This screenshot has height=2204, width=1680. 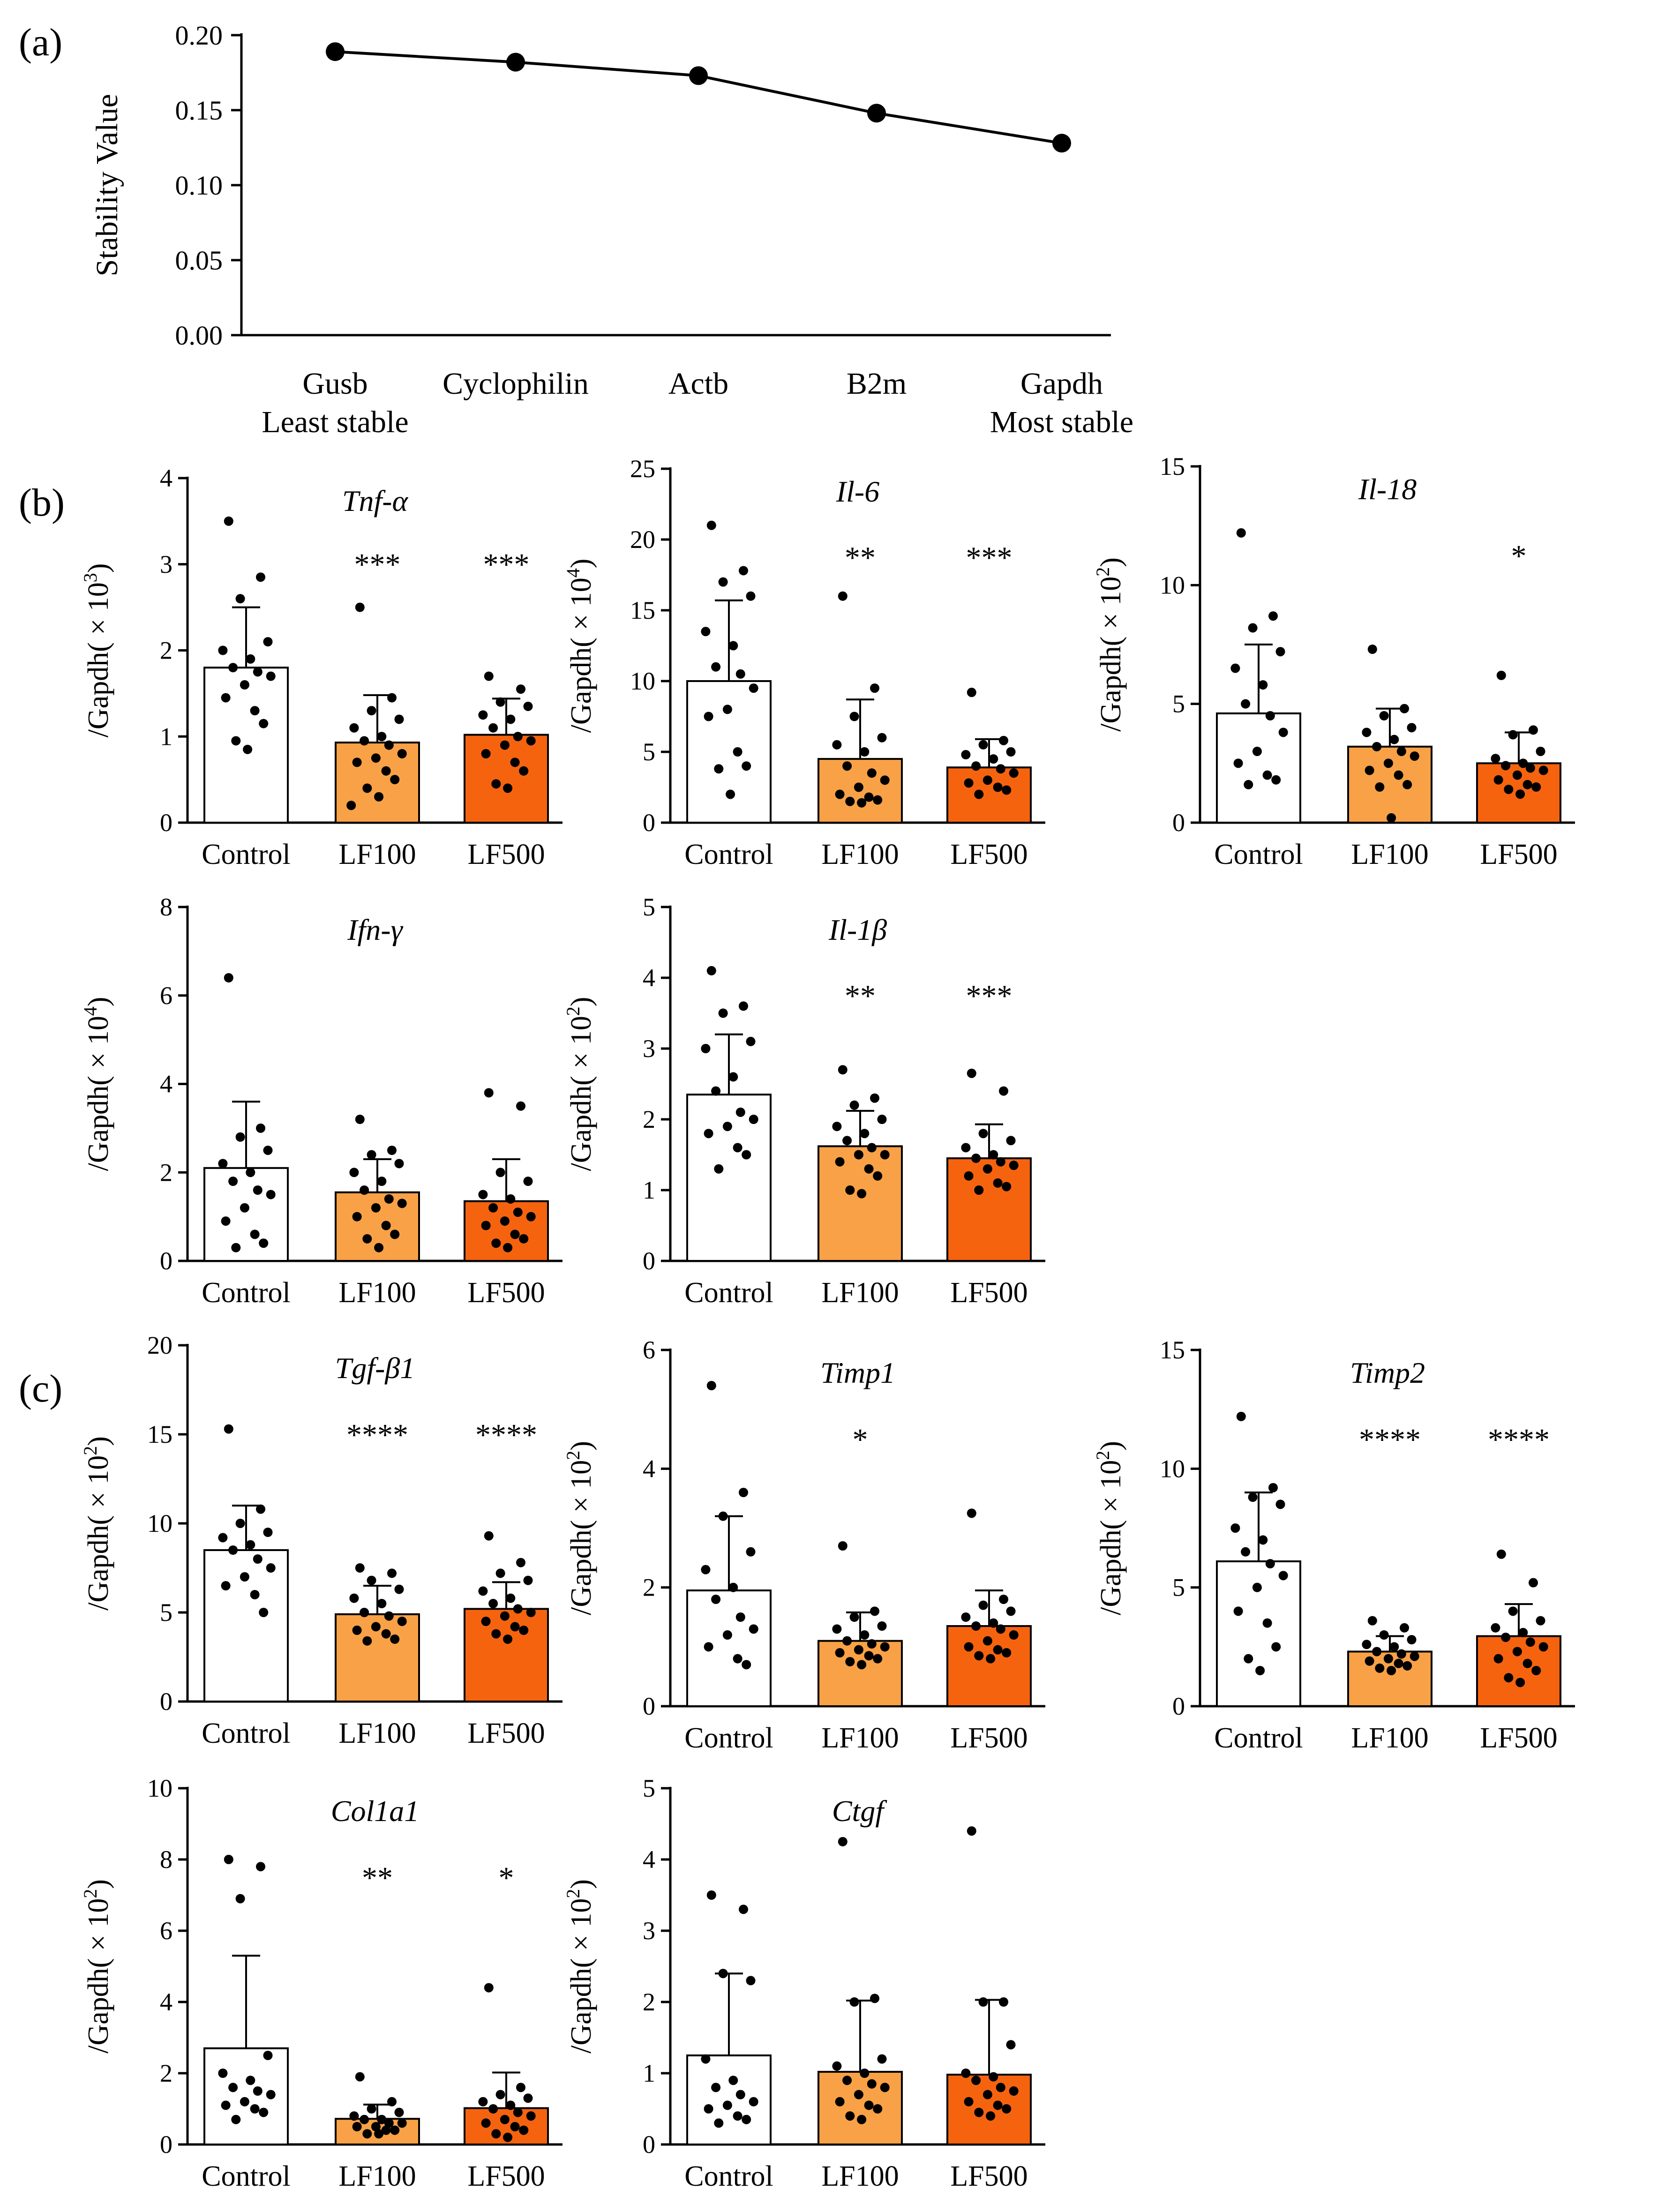 I want to click on ctgf-y-label-close: ), so click(x=581, y=1884).